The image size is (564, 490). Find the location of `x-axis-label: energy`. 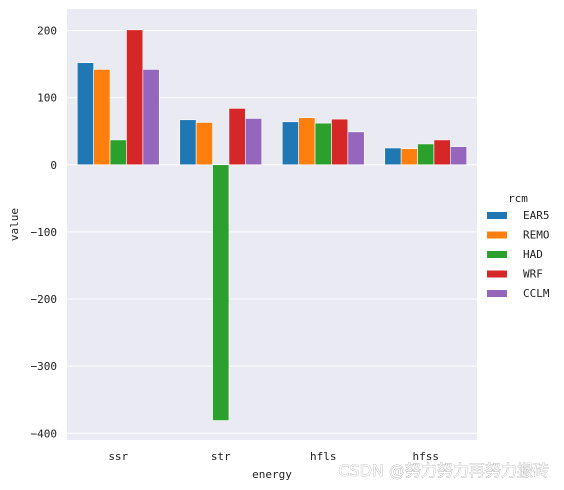

x-axis-label: energy is located at coordinates (272, 474).